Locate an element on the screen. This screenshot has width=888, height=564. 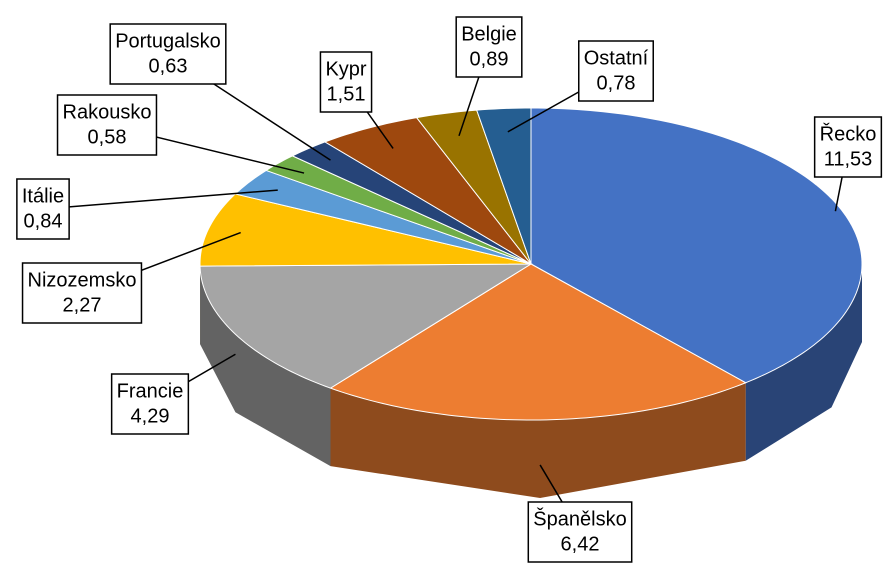
label-value: 0,89 is located at coordinates (489, 59).